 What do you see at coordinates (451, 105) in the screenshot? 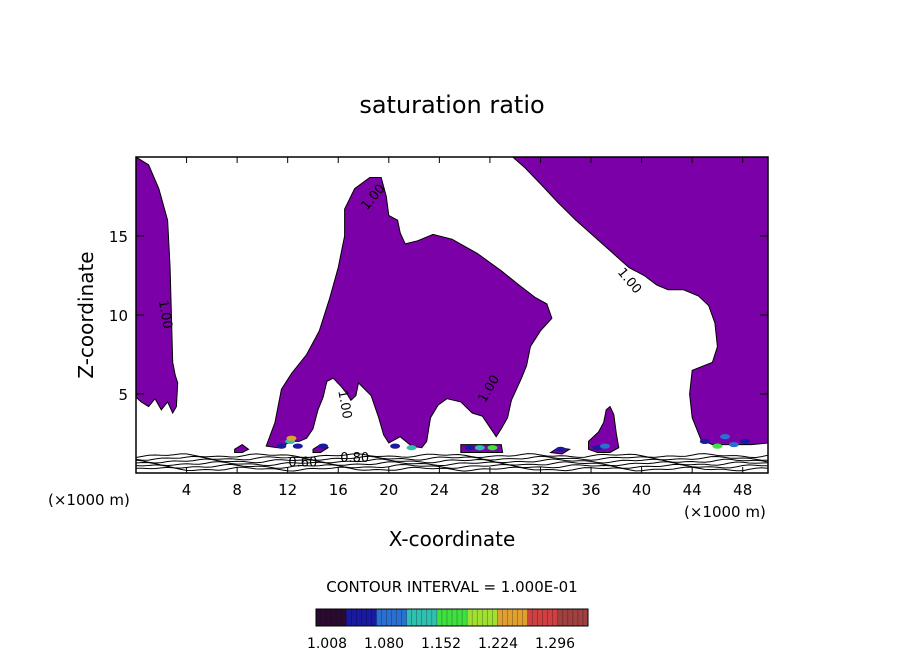
I see `chart-title: saturation ratio` at bounding box center [451, 105].